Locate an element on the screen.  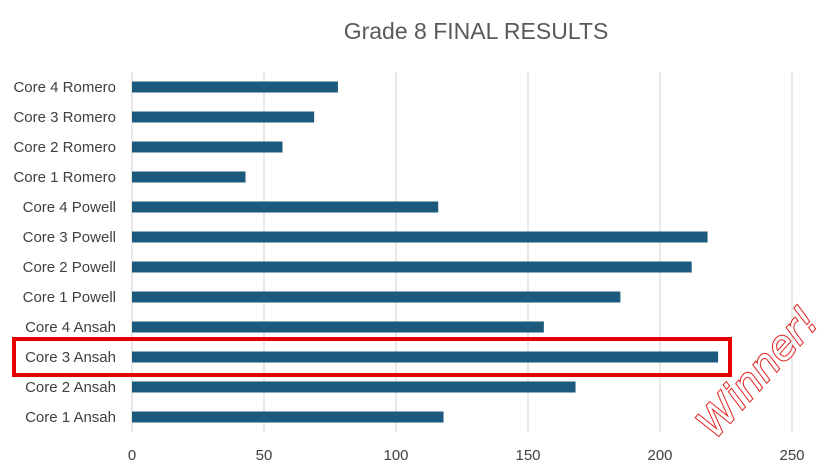
category-label: Core 2 Romero is located at coordinates (64, 147).